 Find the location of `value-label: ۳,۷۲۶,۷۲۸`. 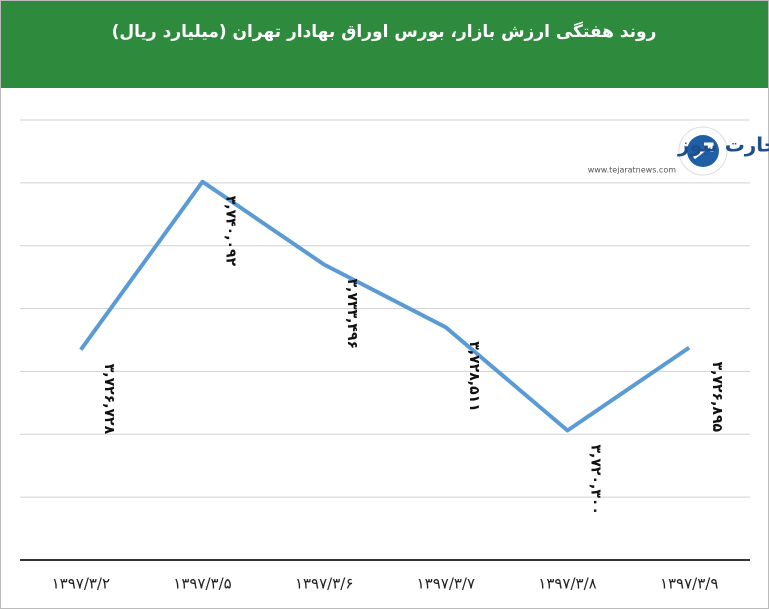

value-label: ۳,۷۲۶,۷۲۸ is located at coordinates (109, 399).